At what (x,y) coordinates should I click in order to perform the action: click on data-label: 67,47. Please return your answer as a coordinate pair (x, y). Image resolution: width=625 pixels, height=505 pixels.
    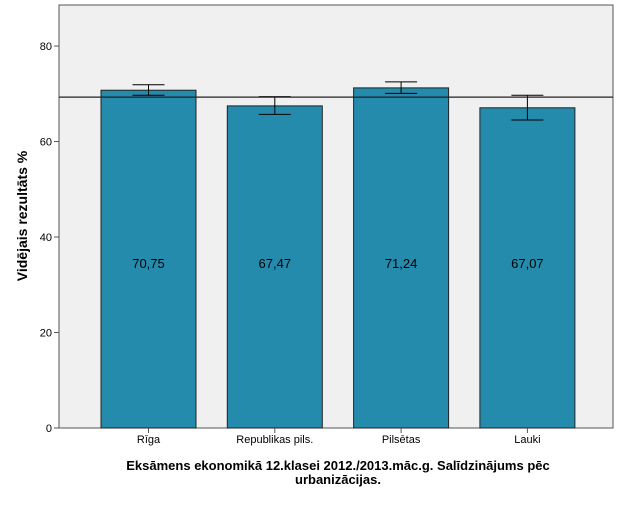
    Looking at the image, I should click on (275, 263).